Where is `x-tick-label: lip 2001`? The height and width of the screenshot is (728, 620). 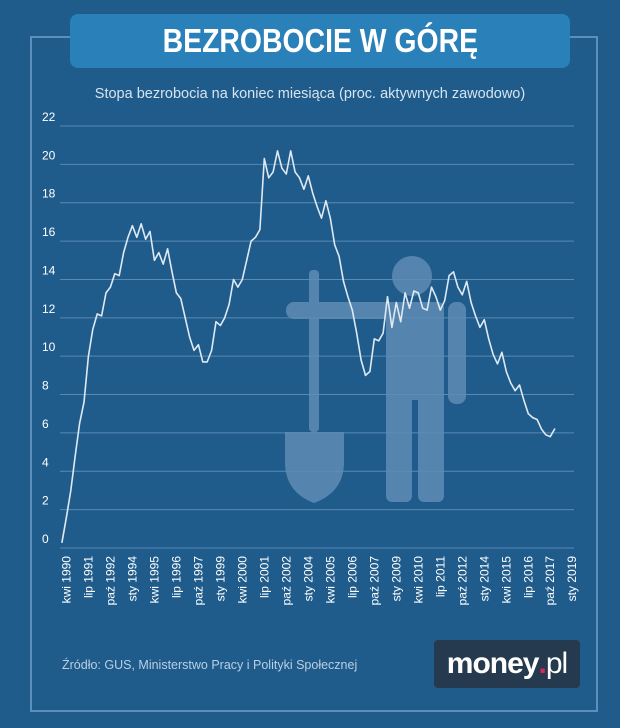
x-tick-label: lip 2001 is located at coordinates (264, 577).